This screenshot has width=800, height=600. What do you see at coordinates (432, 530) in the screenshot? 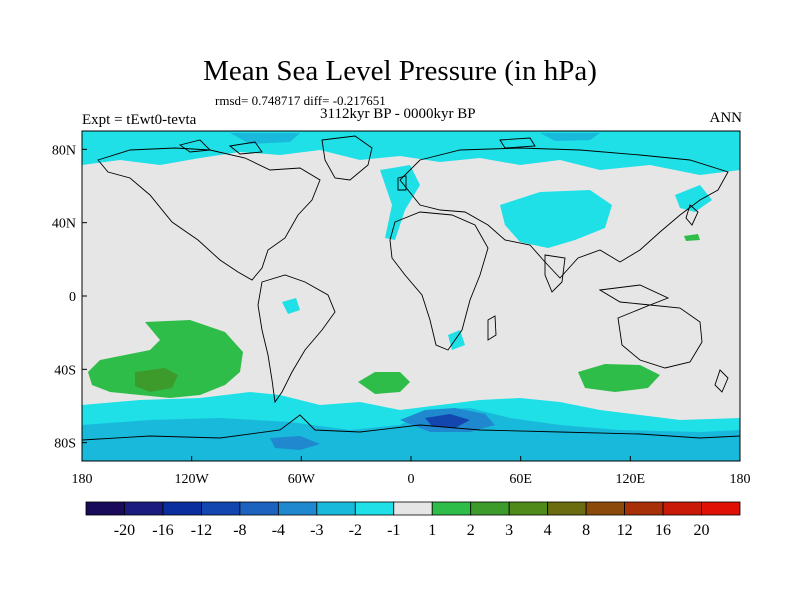
I see `colorbar-label: 1` at bounding box center [432, 530].